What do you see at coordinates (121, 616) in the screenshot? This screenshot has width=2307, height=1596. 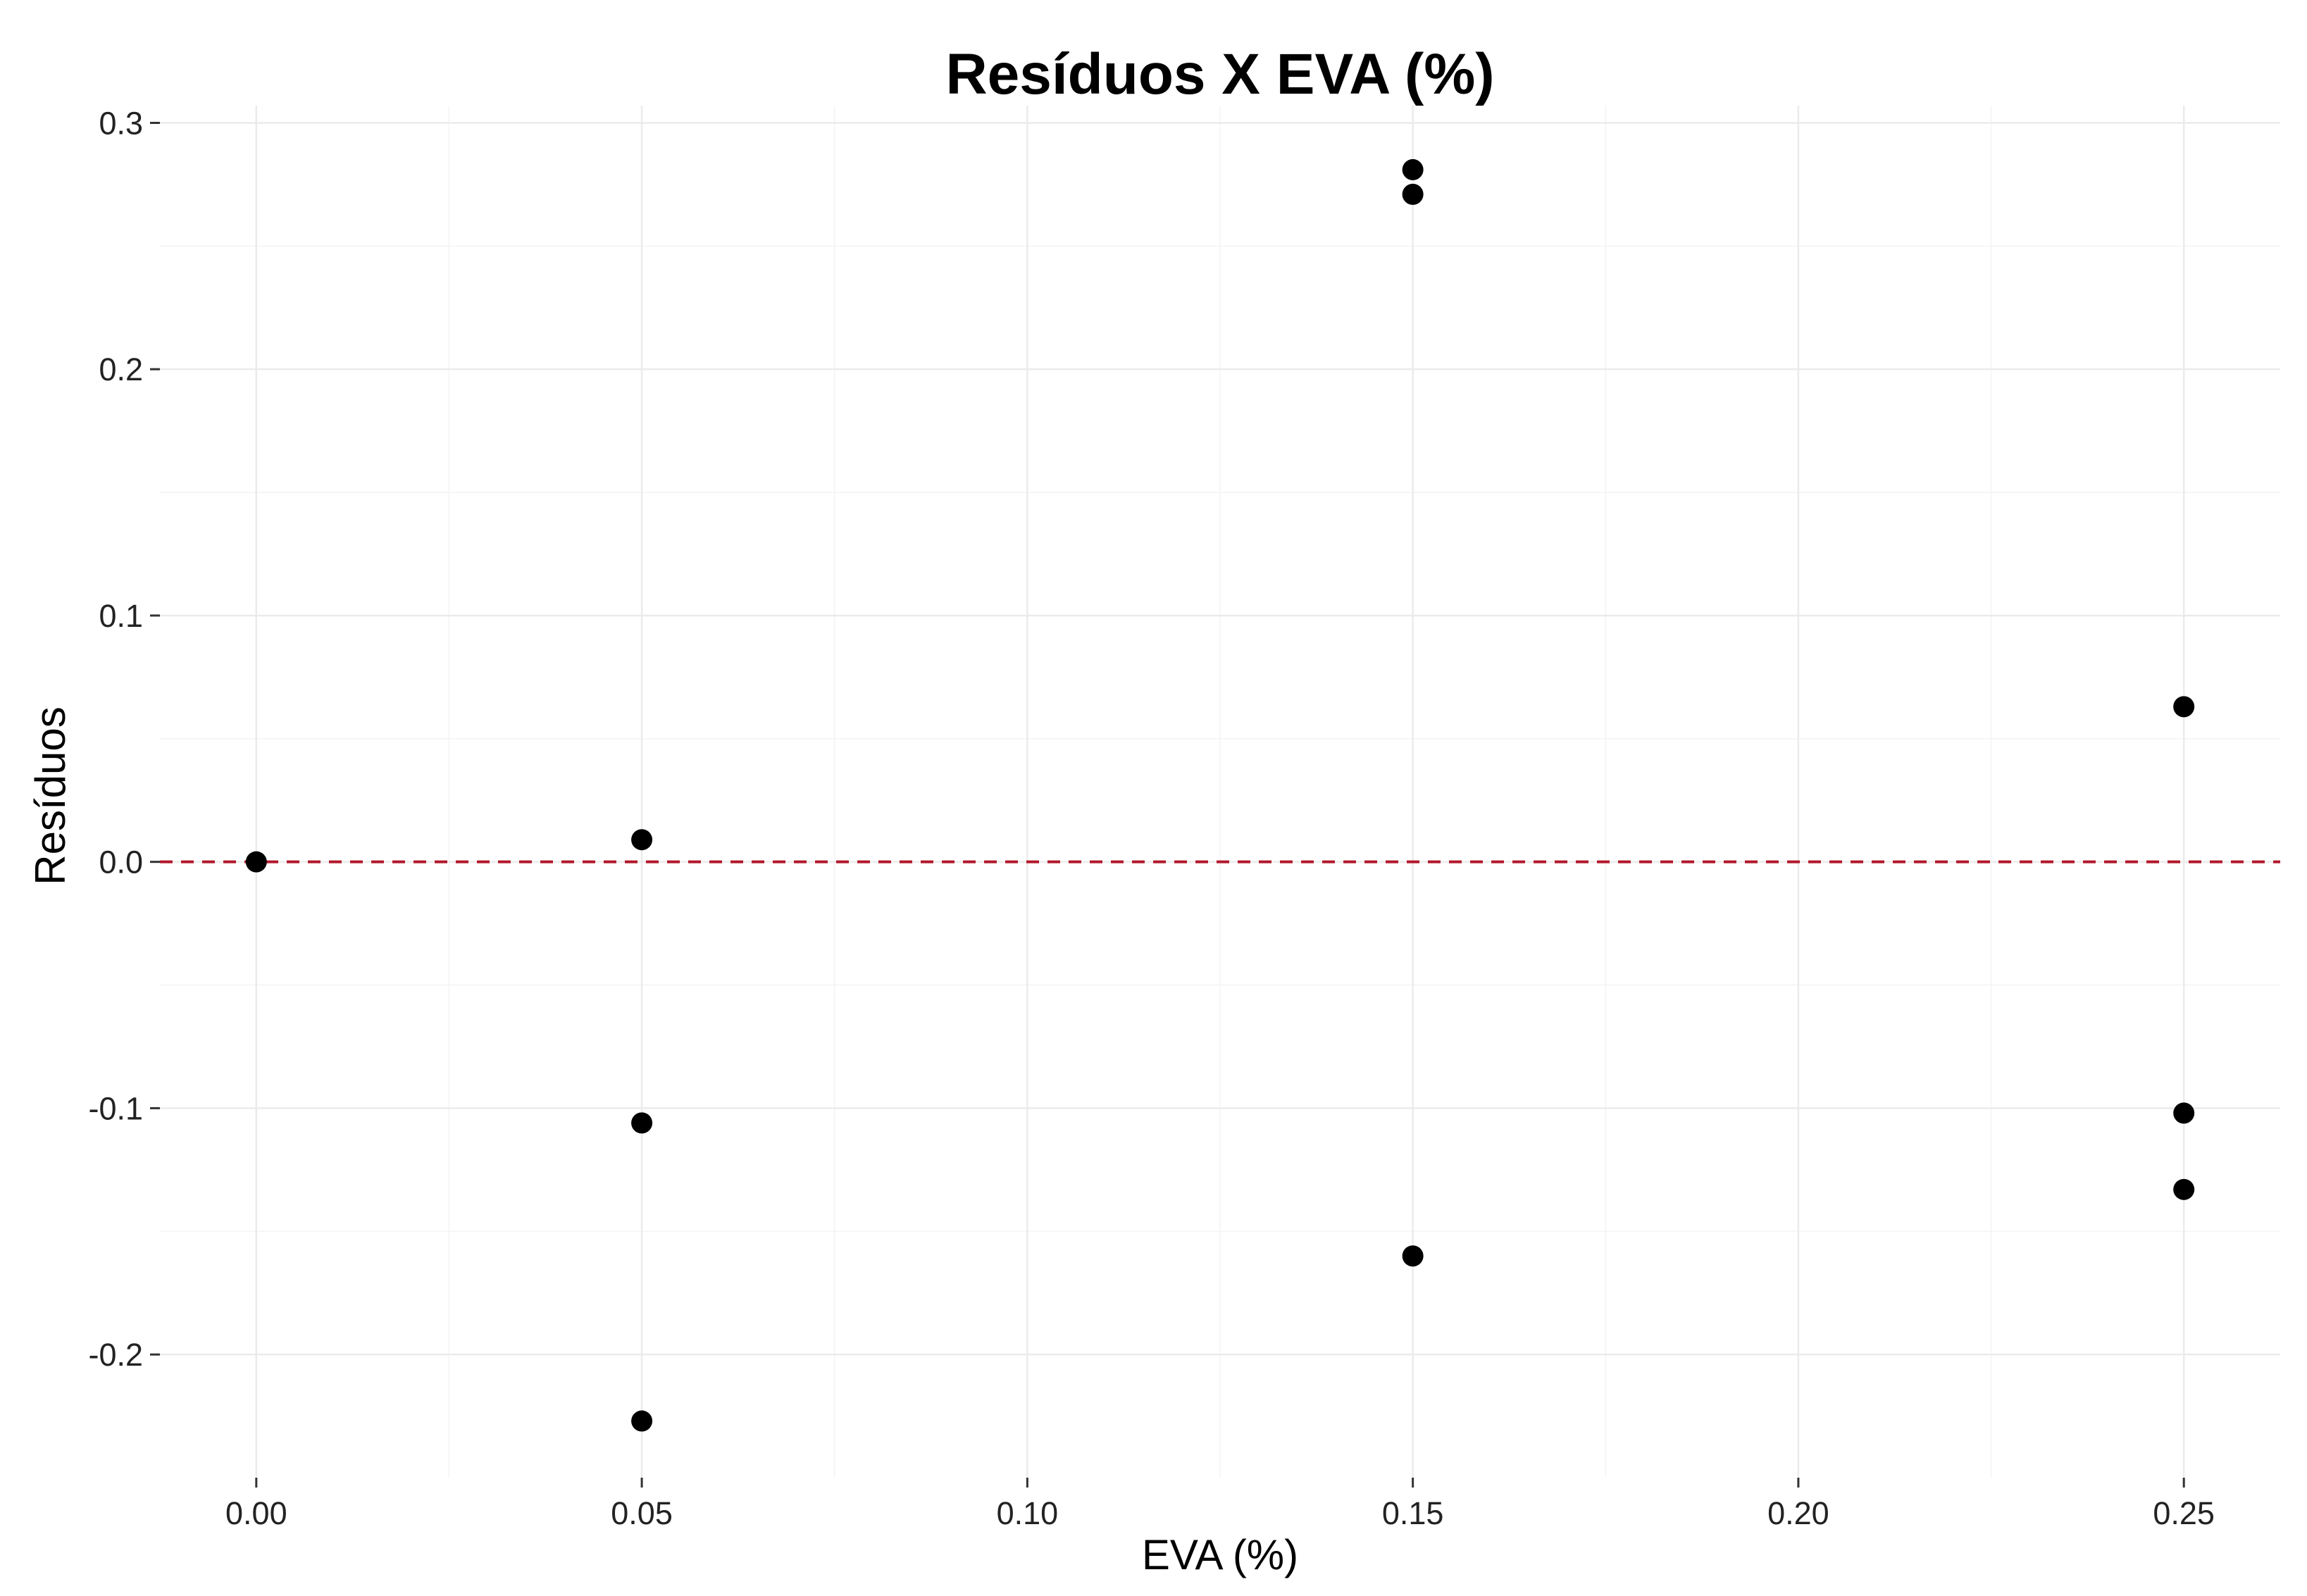 I see `y-tick-label: 0.1` at bounding box center [121, 616].